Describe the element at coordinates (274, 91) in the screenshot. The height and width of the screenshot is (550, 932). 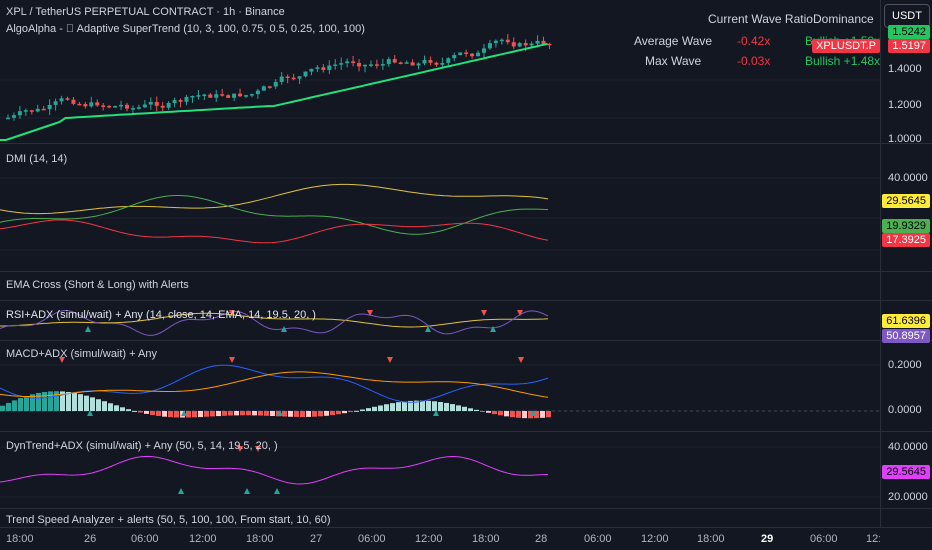
I see `supertrend-line` at that location.